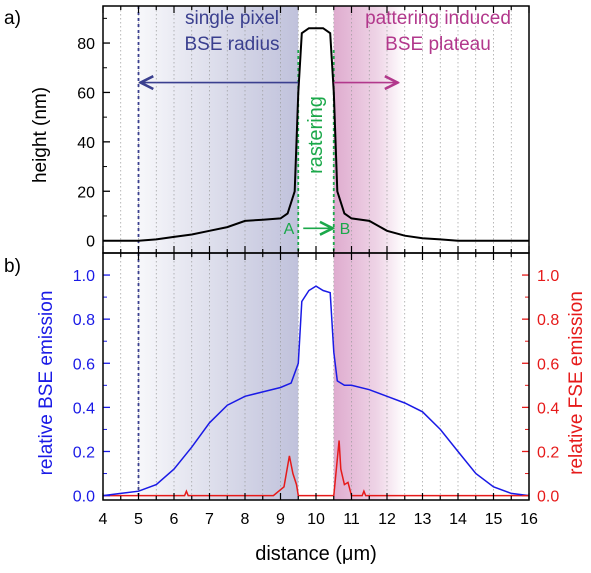 The width and height of the screenshot is (591, 573). What do you see at coordinates (345, 229) in the screenshot?
I see `point-b-label: B` at bounding box center [345, 229].